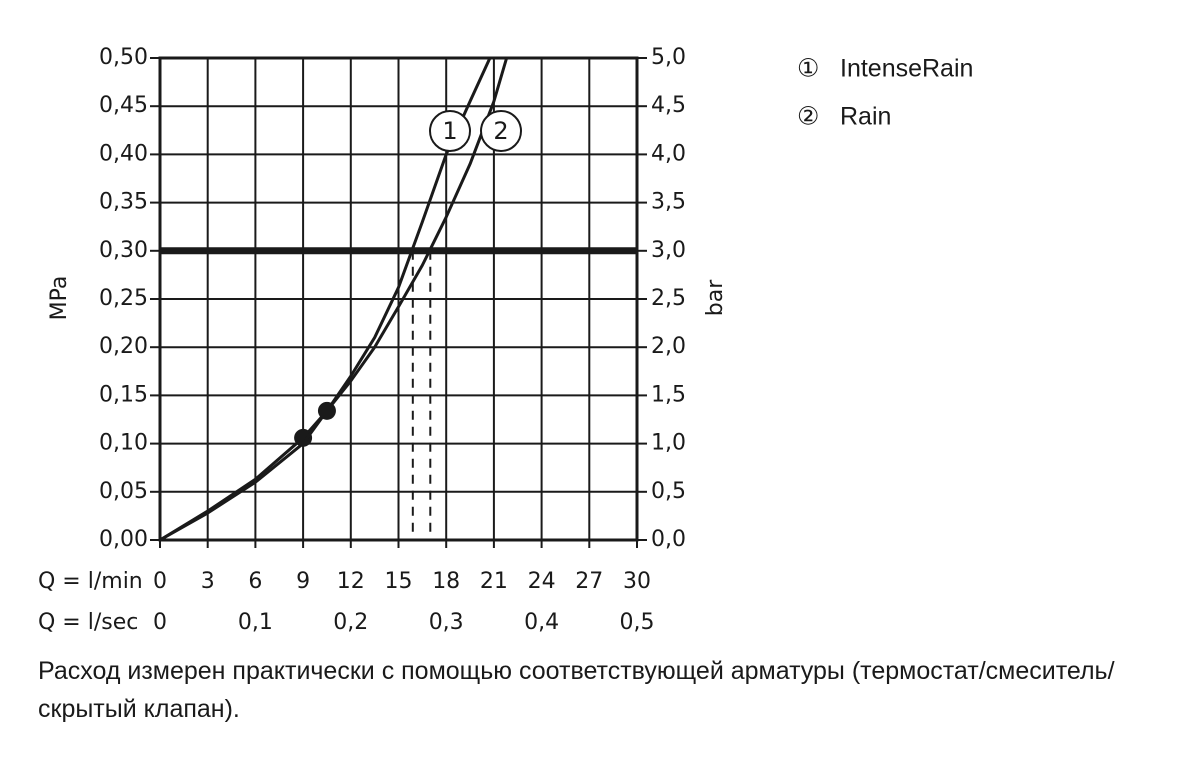  Describe the element at coordinates (637, 622) in the screenshot. I see `x2-tick-label: 0,5` at that location.